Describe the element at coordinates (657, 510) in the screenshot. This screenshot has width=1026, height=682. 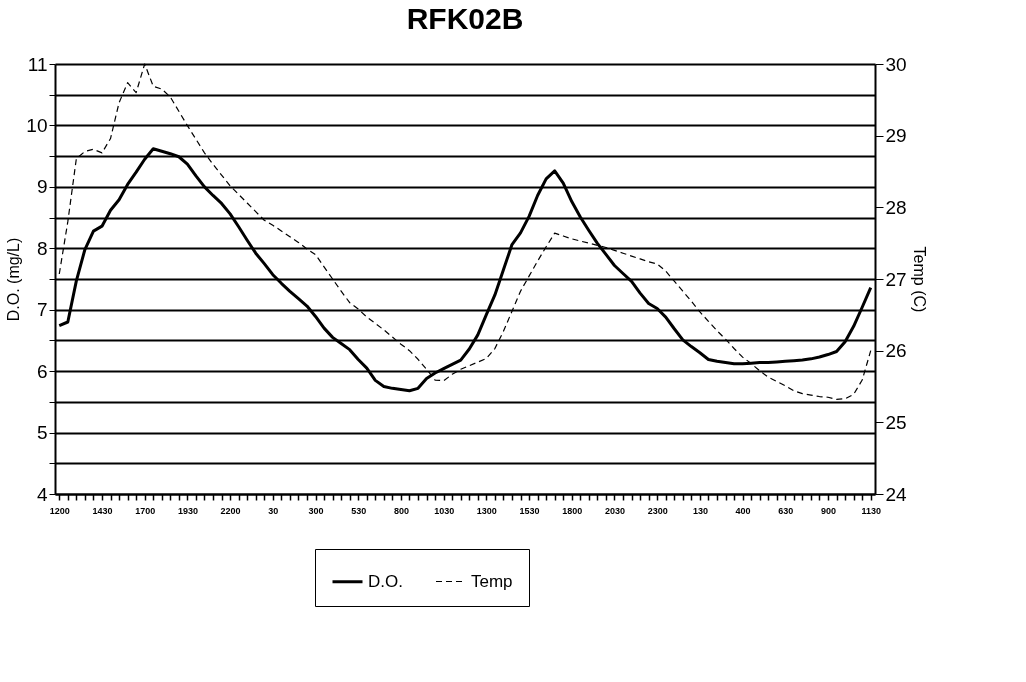
I see `x-tick-label: 2300` at that location.